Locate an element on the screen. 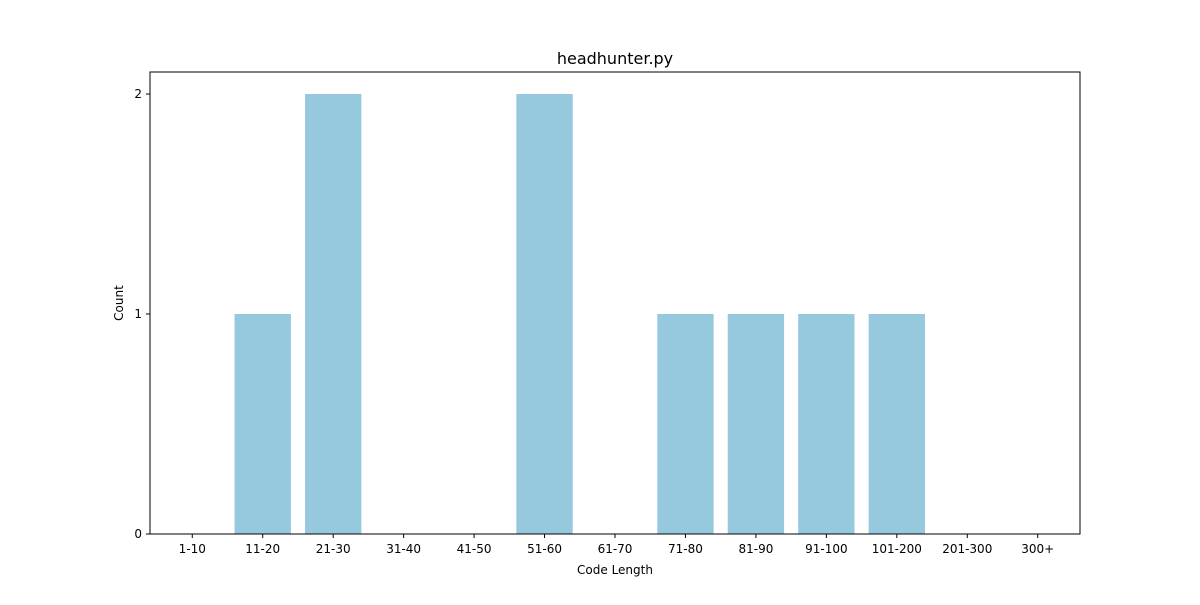 Image resolution: width=1200 pixels, height=605 pixels. x-tick-label: 51-60 is located at coordinates (544, 549).